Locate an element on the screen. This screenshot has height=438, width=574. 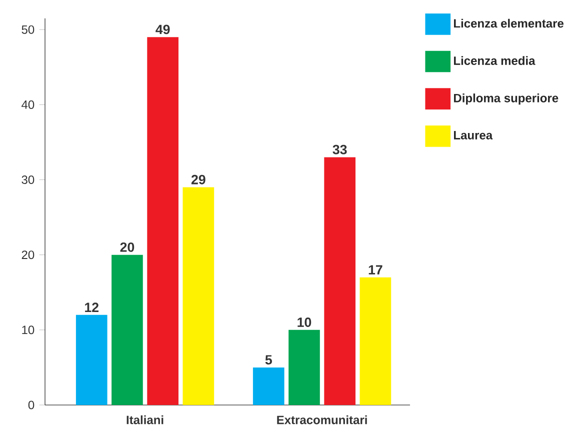
x-tick-label: Extracomunitari is located at coordinates (322, 419).